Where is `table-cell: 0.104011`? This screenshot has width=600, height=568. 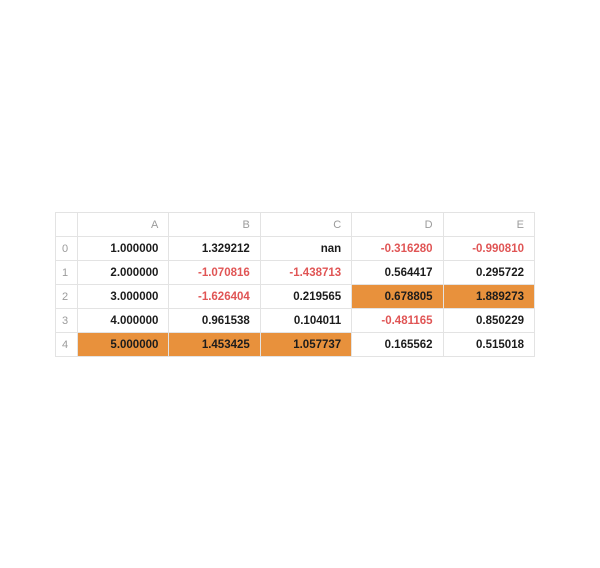
table-cell: 0.104011 is located at coordinates (306, 320).